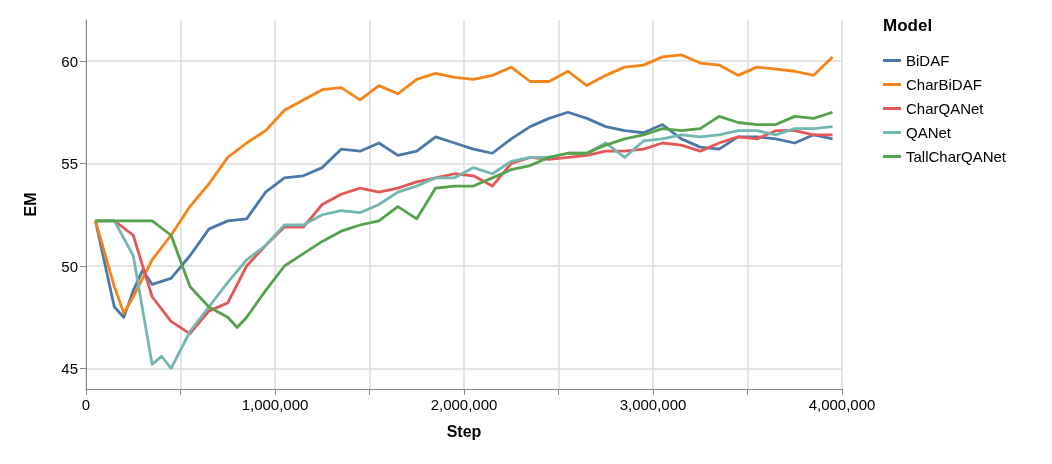 Image resolution: width=1052 pixels, height=464 pixels. What do you see at coordinates (69, 266) in the screenshot?
I see `y-tick-label: 50` at bounding box center [69, 266].